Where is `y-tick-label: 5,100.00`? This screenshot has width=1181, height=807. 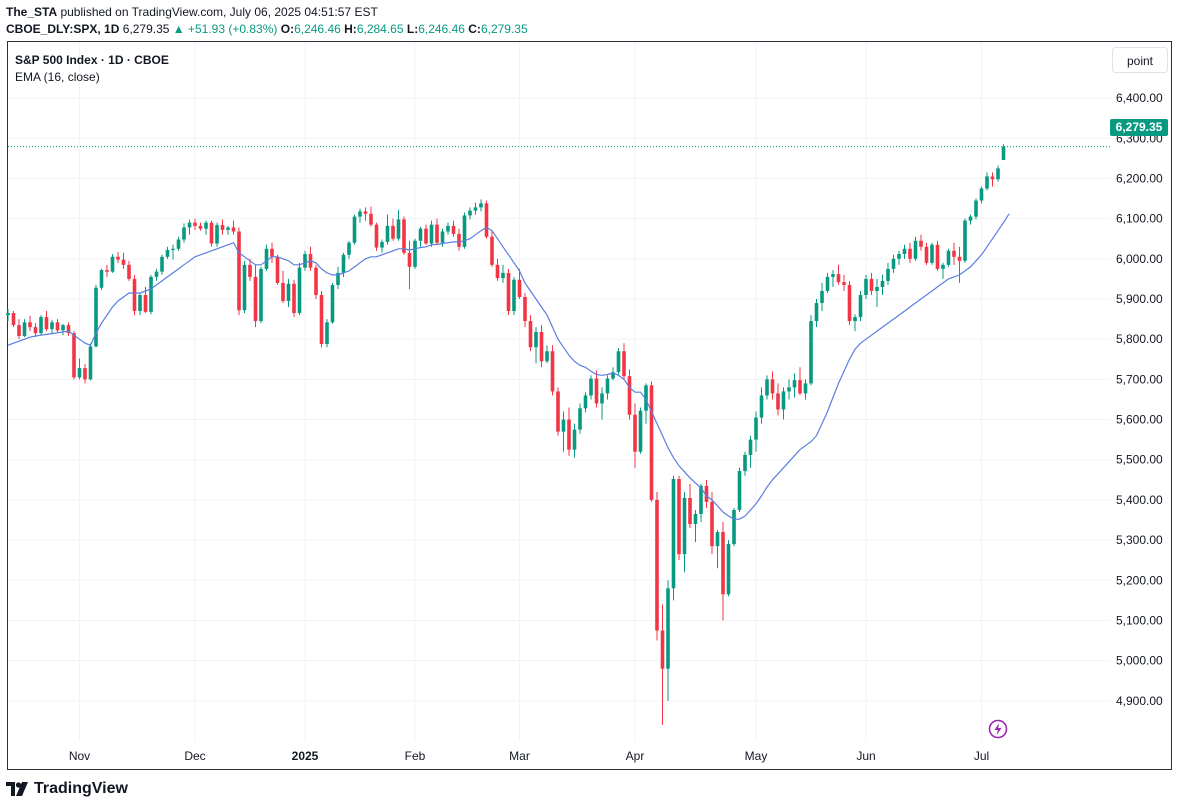
y-tick-label: 5,100.00 is located at coordinates (1139, 620).